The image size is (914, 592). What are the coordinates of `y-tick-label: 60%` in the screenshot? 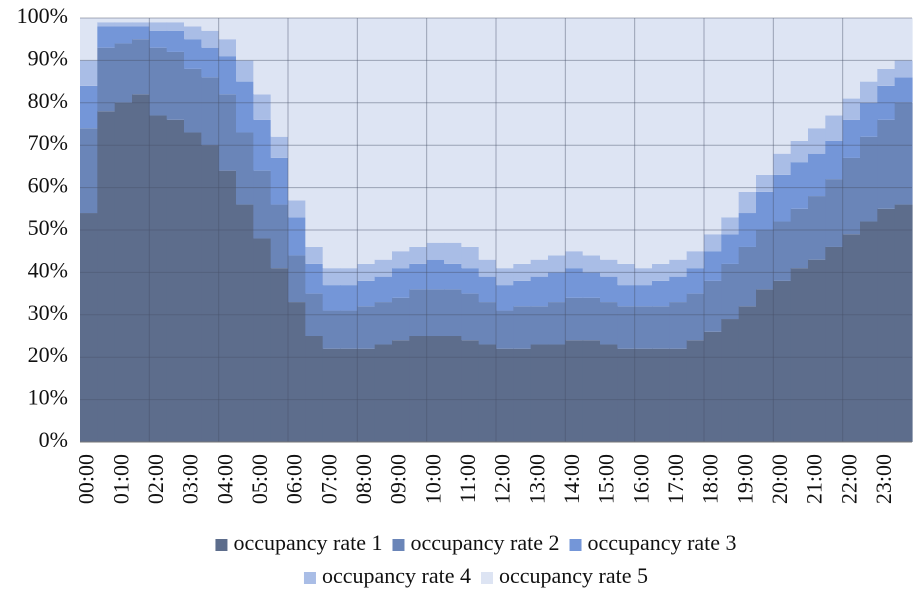 It's located at (48, 185).